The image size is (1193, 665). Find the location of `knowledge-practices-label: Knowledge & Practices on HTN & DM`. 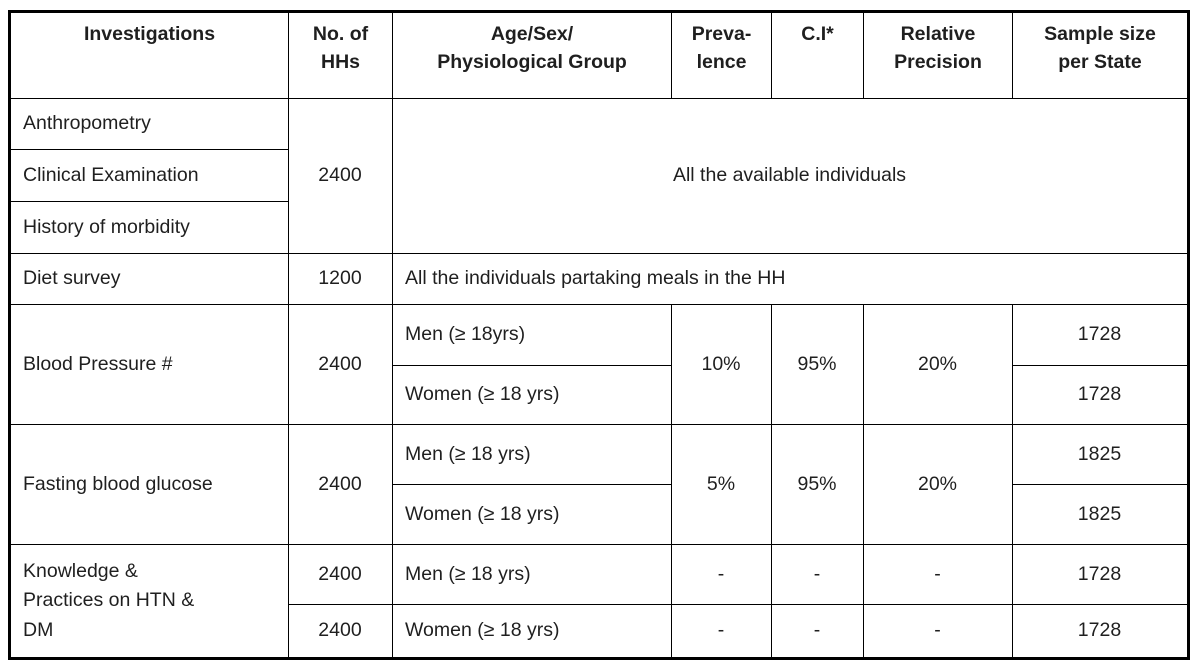

knowledge-practices-label: Knowledge & Practices on HTN & DM is located at coordinates (109, 600).